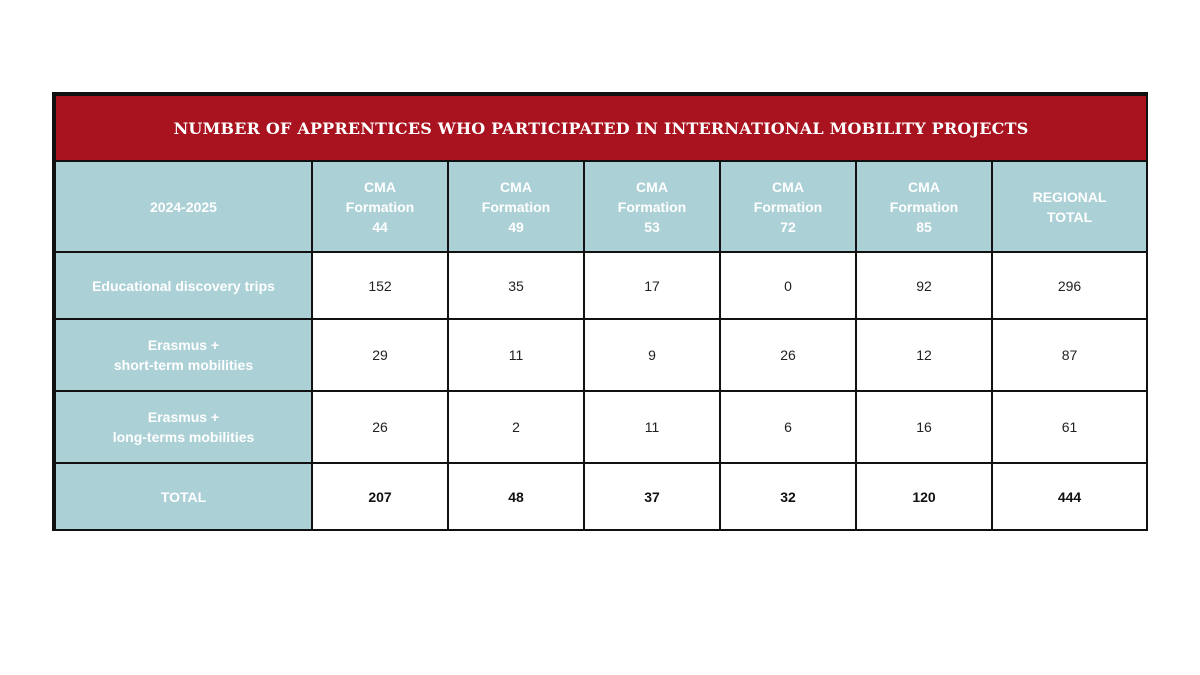  I want to click on total-cell: 37, so click(652, 496).